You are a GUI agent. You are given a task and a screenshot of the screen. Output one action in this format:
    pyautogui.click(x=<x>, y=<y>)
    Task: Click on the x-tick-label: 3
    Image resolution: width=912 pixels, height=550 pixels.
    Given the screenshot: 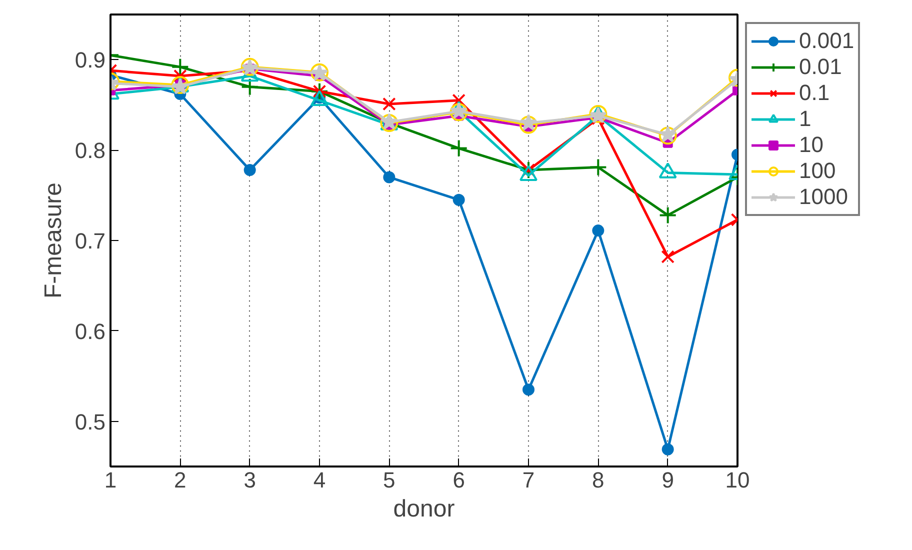 What is the action you would take?
    pyautogui.click(x=250, y=480)
    